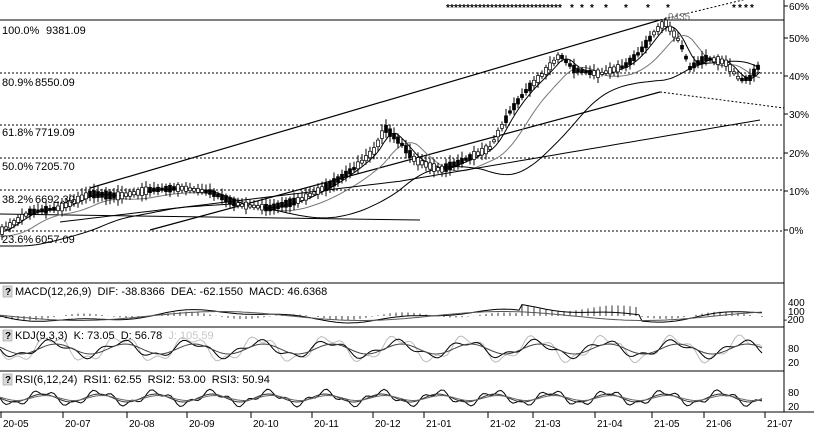 The width and height of the screenshot is (814, 432). Describe the element at coordinates (7, 335) in the screenshot. I see `kdj-help-button: ?` at that location.